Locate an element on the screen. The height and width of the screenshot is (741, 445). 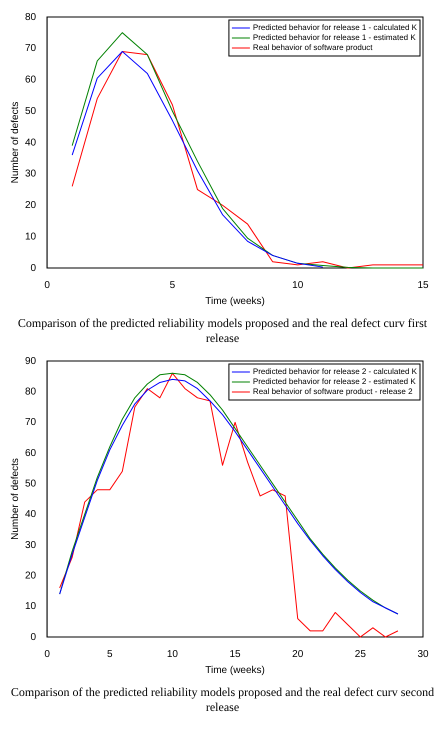
x-tick-label: 30 is located at coordinates (423, 654).